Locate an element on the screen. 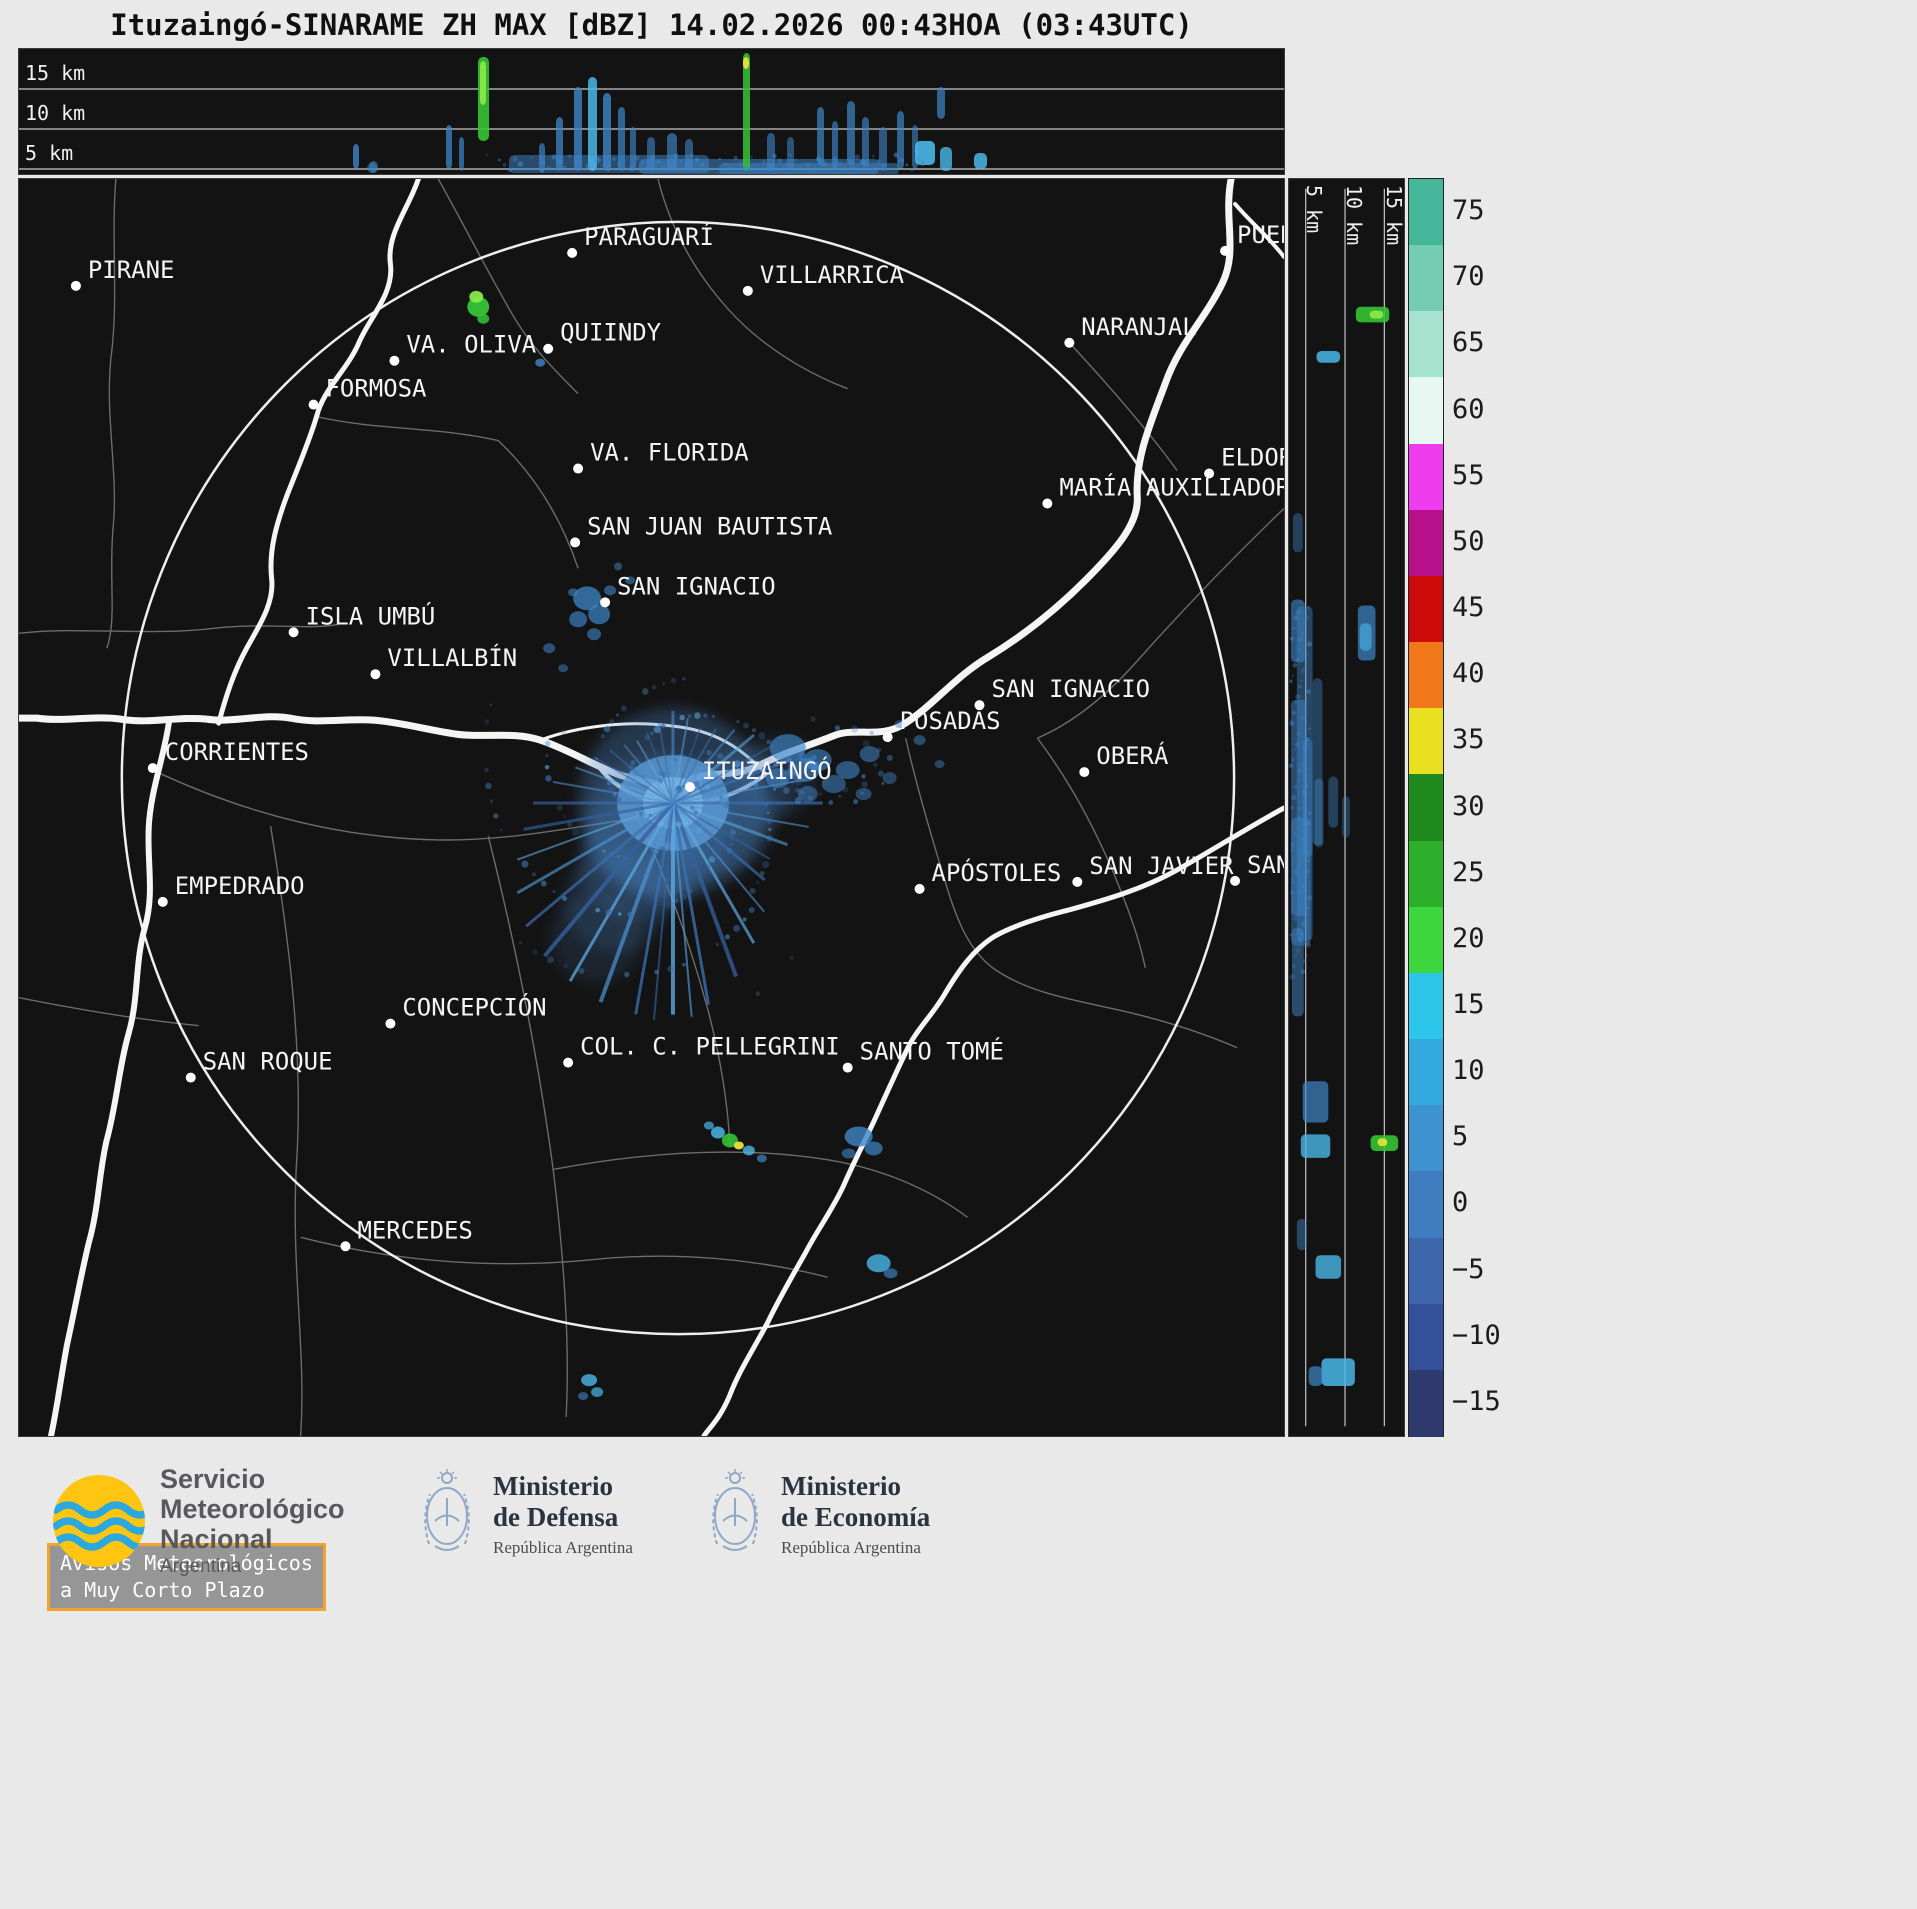 The width and height of the screenshot is (1917, 1909). smn-name-line1: Servicio is located at coordinates (213, 1479).